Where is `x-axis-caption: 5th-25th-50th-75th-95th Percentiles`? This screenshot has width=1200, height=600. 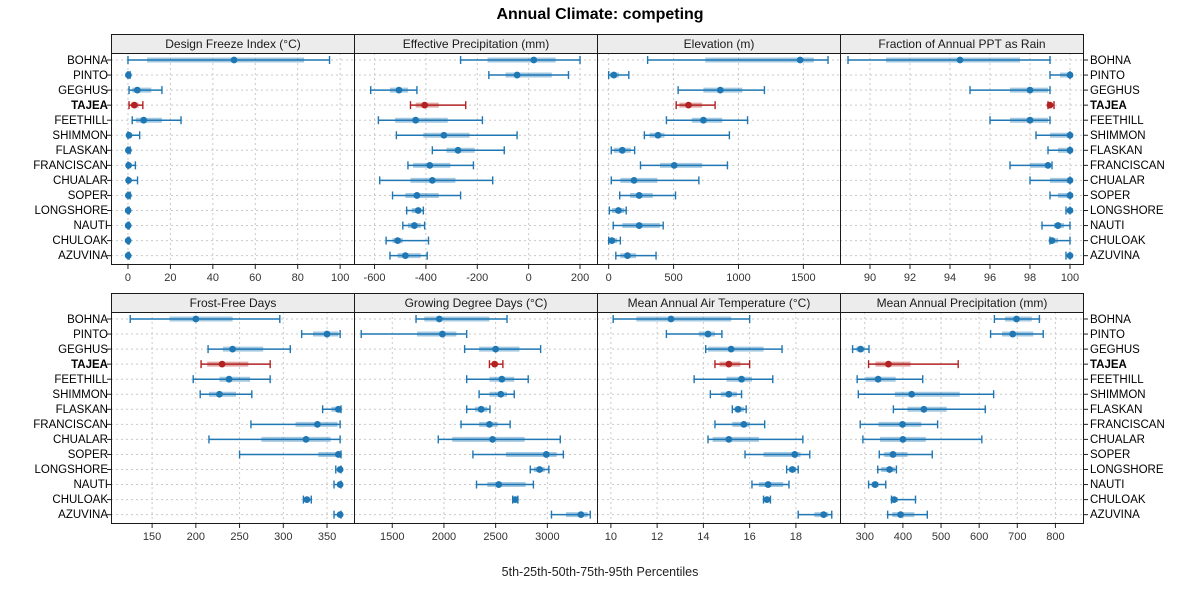
x-axis-caption: 5th-25th-50th-75th-95th Percentiles is located at coordinates (600, 572).